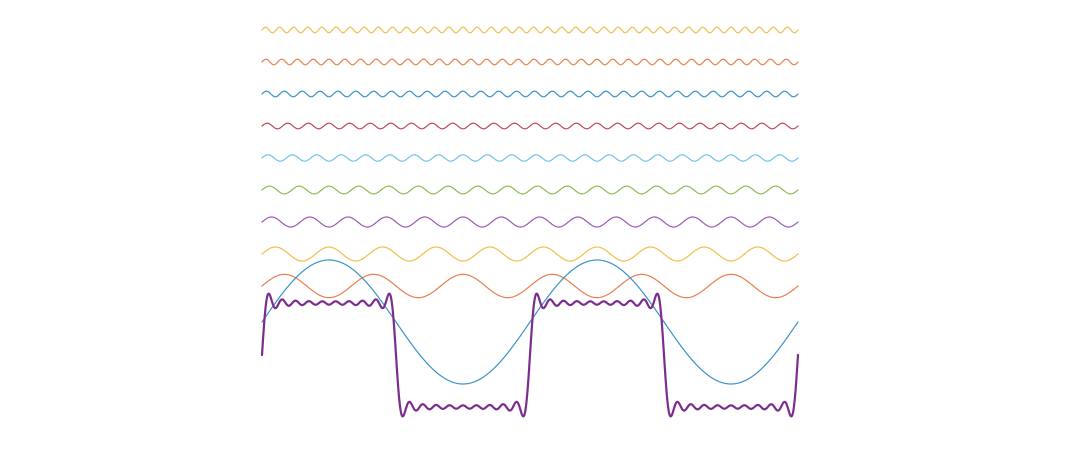  What do you see at coordinates (530, 254) in the screenshot?
I see `harmonic-5-line` at bounding box center [530, 254].